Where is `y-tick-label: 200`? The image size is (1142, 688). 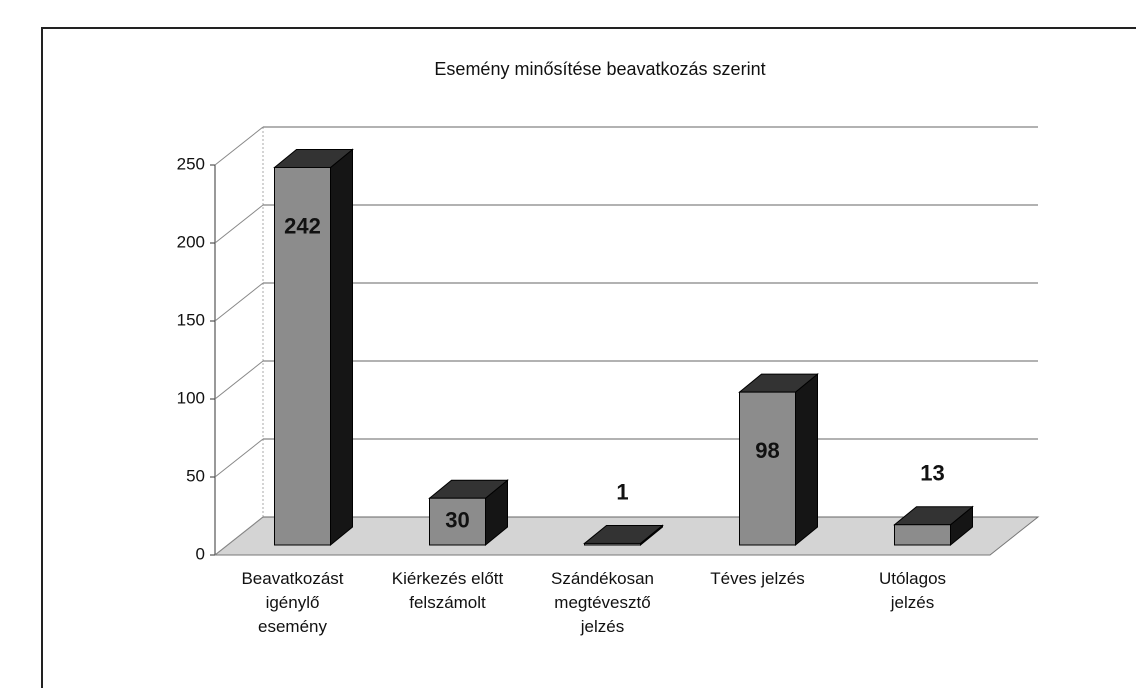
y-tick-label: 200 is located at coordinates (191, 241).